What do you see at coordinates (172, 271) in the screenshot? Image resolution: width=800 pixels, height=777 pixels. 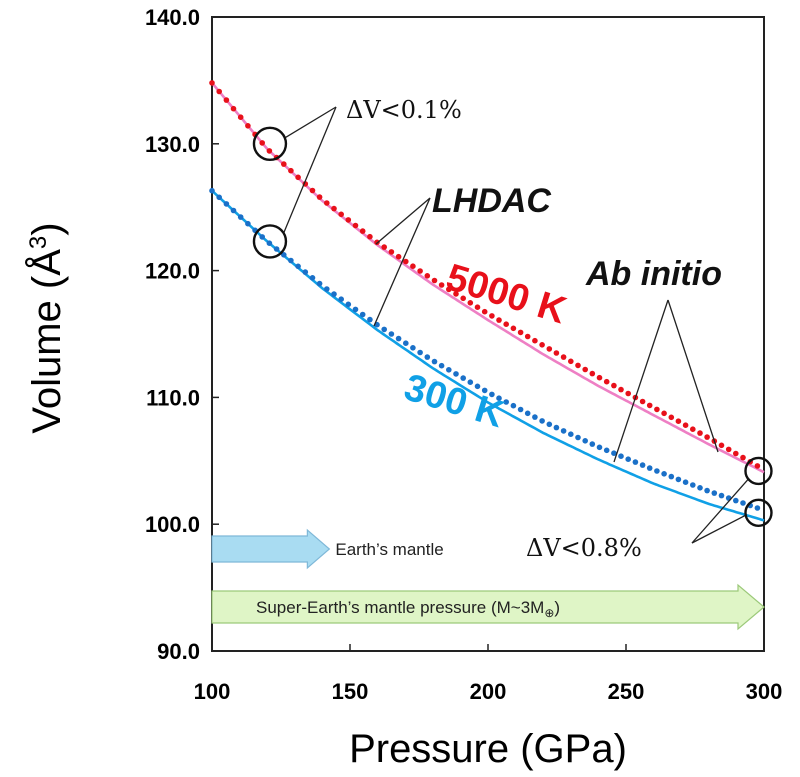 I see `y-tick-label: 120.0` at bounding box center [172, 271].